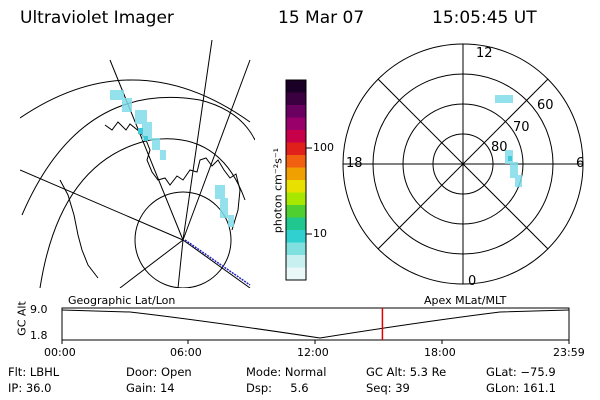 This screenshot has height=400, width=600. I want to click on seq-info: Seq: 39, so click(388, 388).